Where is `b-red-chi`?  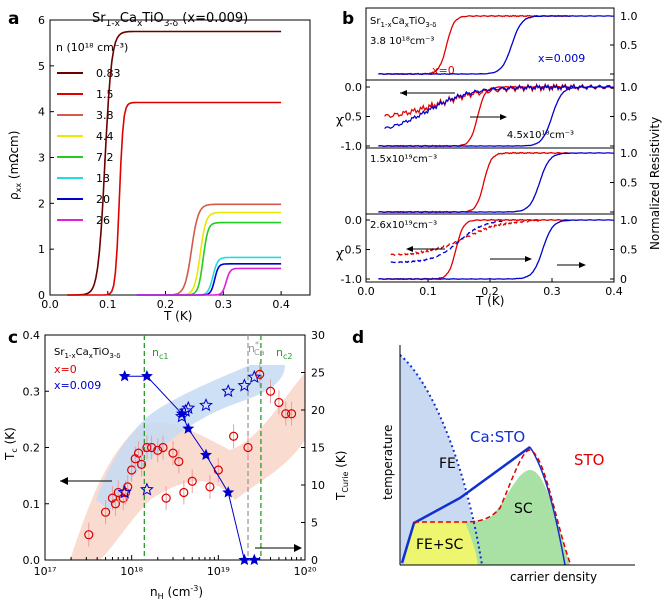 b-red-chi is located at coordinates (465, 237).